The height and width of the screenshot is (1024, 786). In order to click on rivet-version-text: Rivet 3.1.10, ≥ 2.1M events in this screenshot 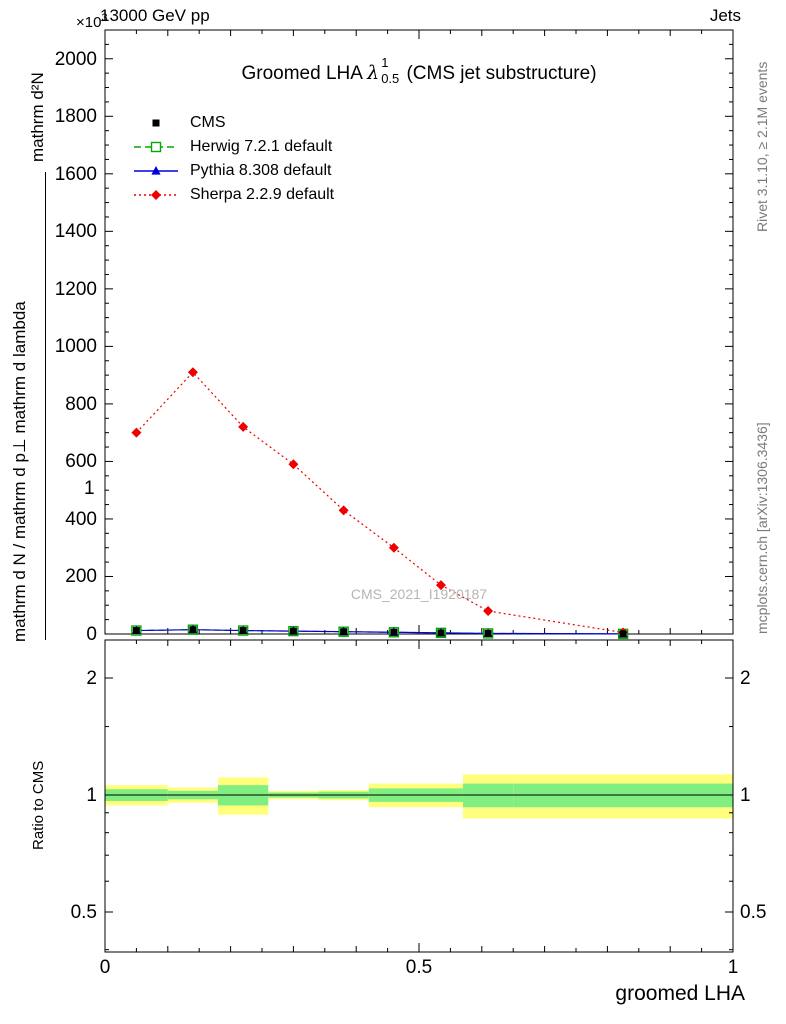, I will do `click(762, 146)`.